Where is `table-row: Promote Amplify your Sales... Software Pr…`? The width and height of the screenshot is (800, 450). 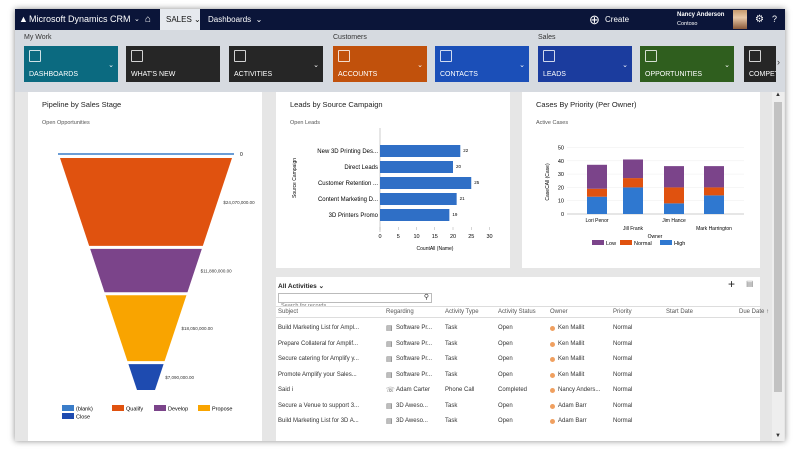
table-row: Promote Amplify your Sales... Software Pr… is located at coordinates (518, 376).